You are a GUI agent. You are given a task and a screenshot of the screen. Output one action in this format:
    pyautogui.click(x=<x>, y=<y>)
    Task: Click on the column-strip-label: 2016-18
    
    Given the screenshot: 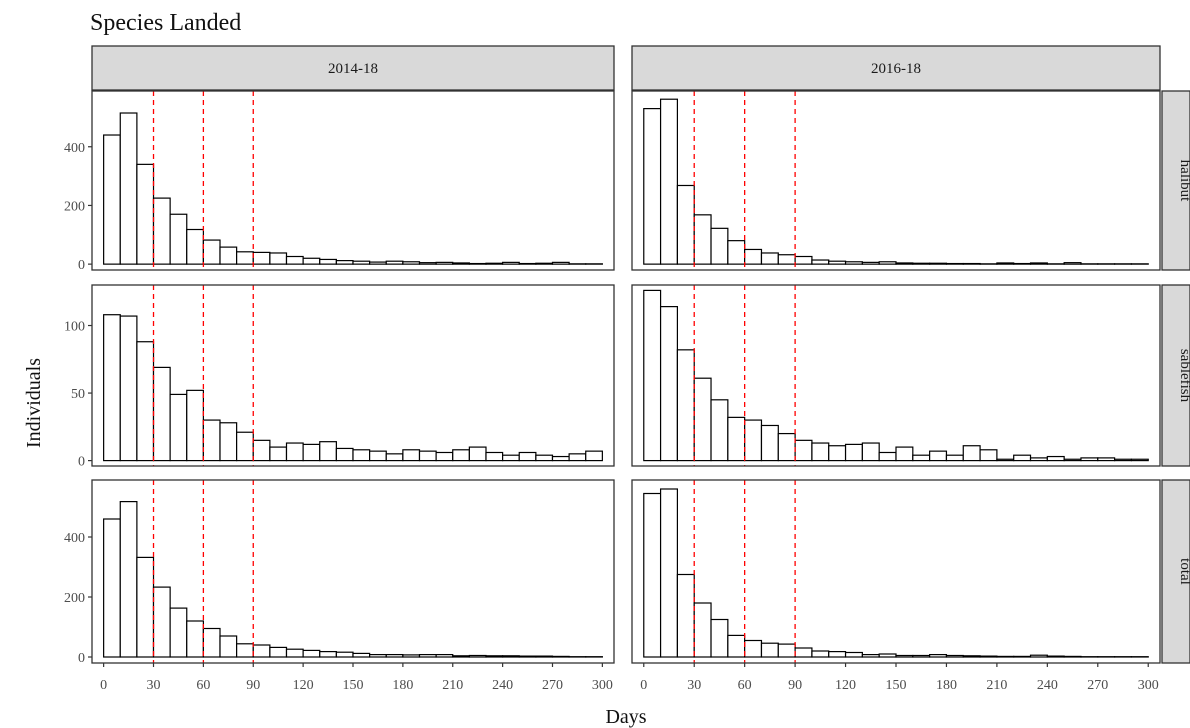 What is the action you would take?
    pyautogui.click(x=896, y=69)
    